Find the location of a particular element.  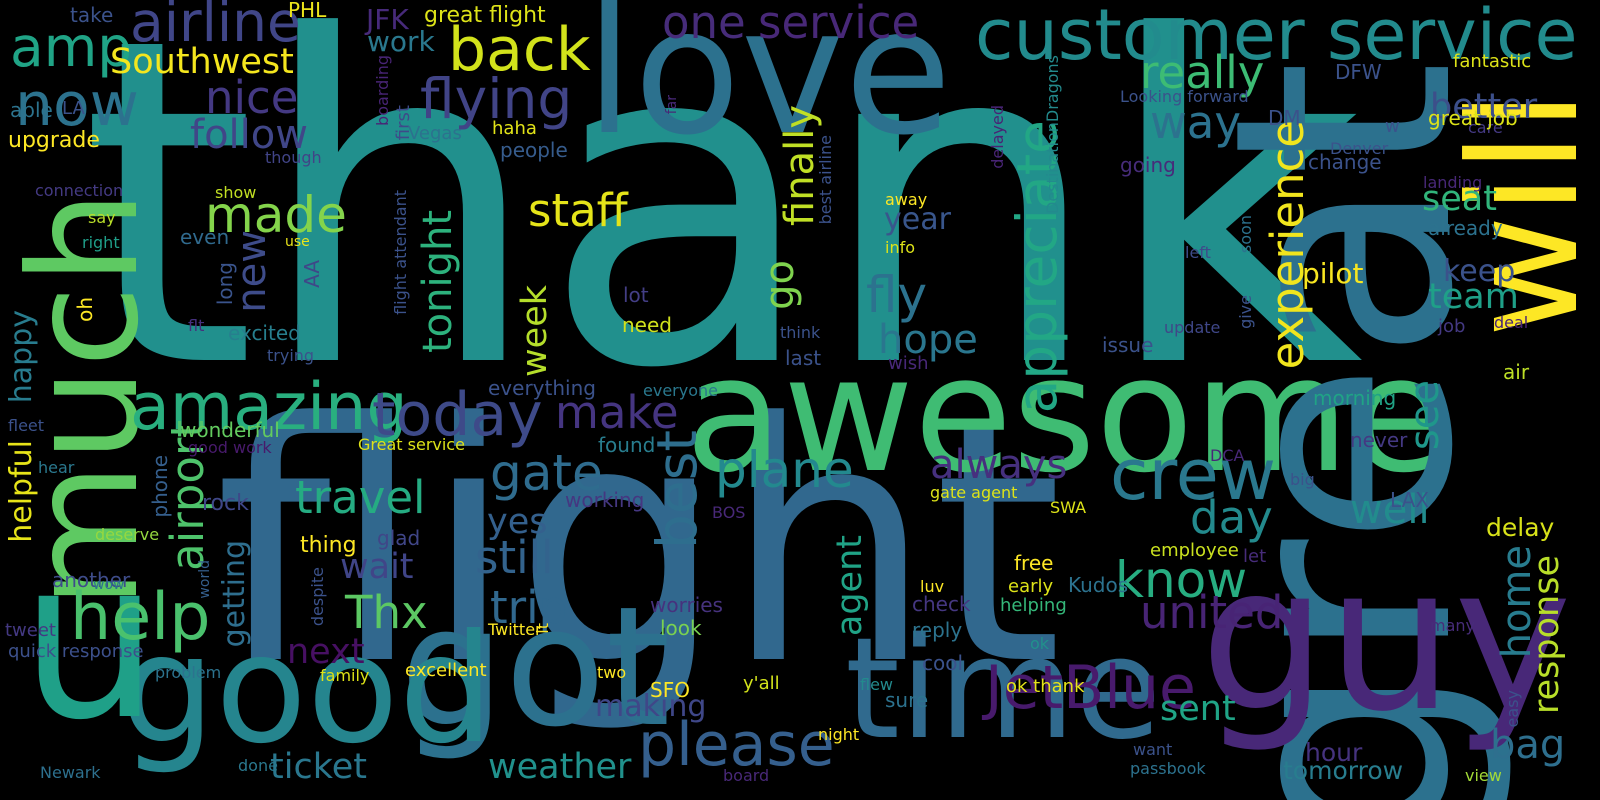

cloud-word: tonight is located at coordinates (438, 282).